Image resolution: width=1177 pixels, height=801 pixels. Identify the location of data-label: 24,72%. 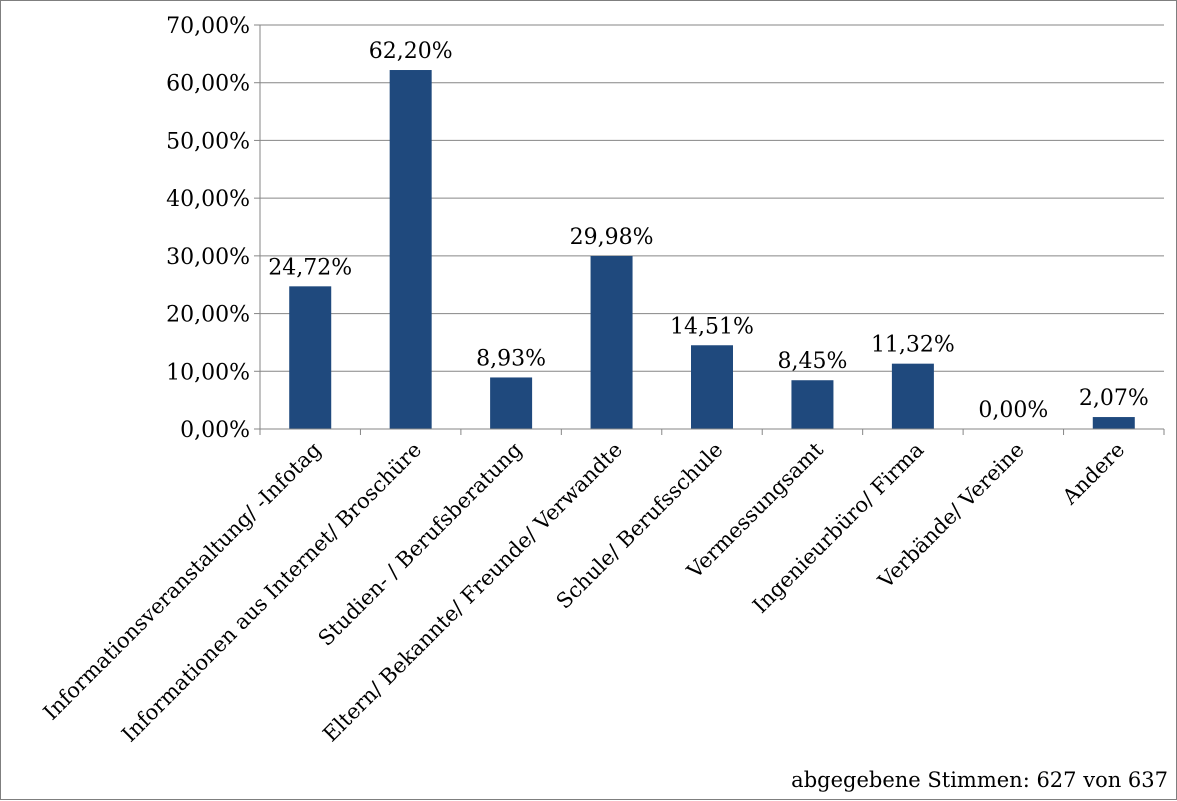
(310, 267).